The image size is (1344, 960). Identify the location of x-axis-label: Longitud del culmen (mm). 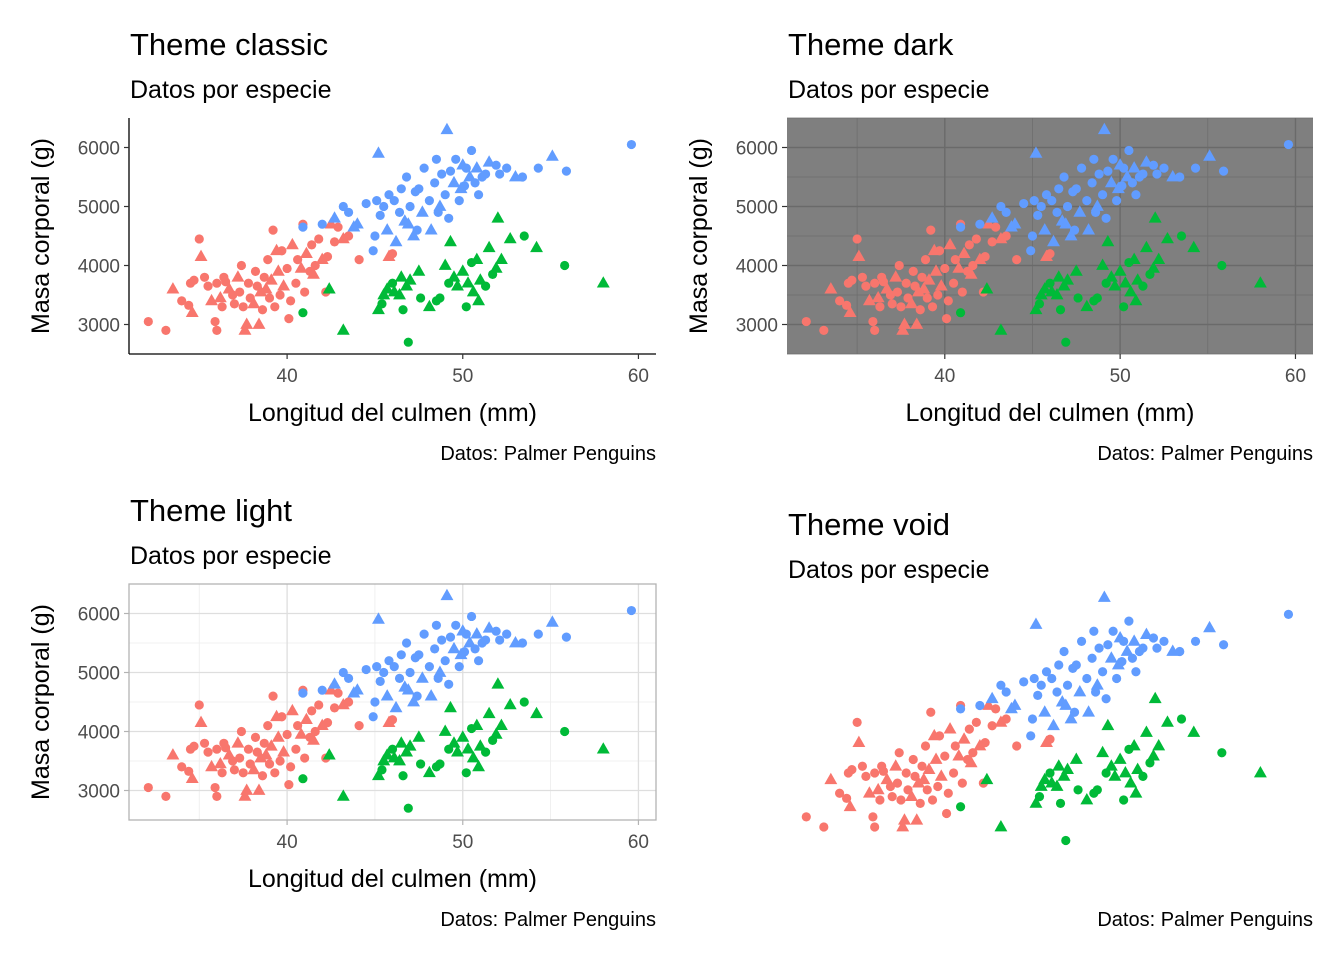
(392, 879).